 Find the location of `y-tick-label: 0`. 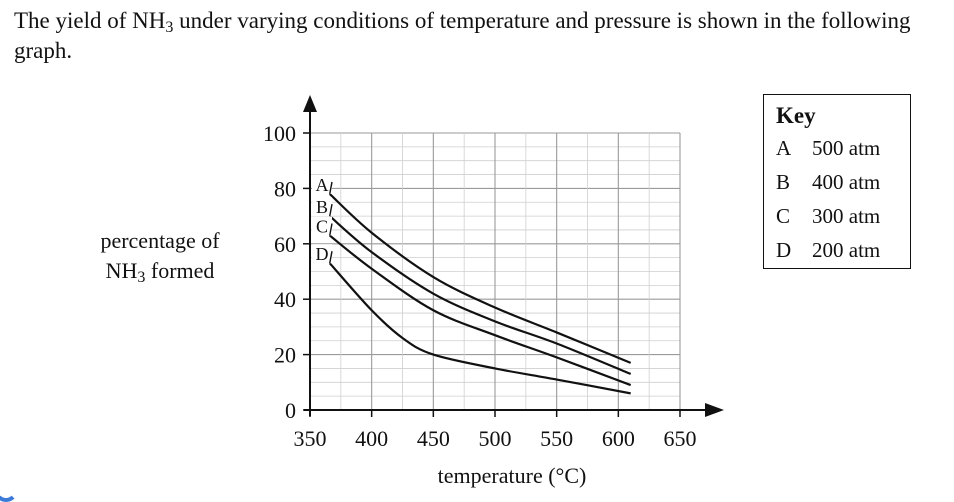

y-tick-label: 0 is located at coordinates (290, 410).